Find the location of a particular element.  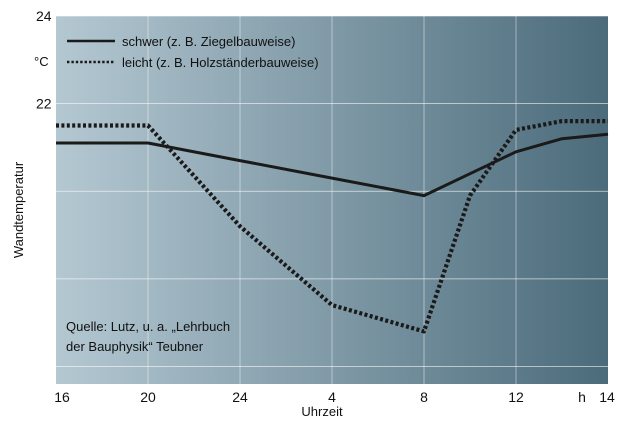

x-axis-title: Uhrzeit is located at coordinates (322, 411).